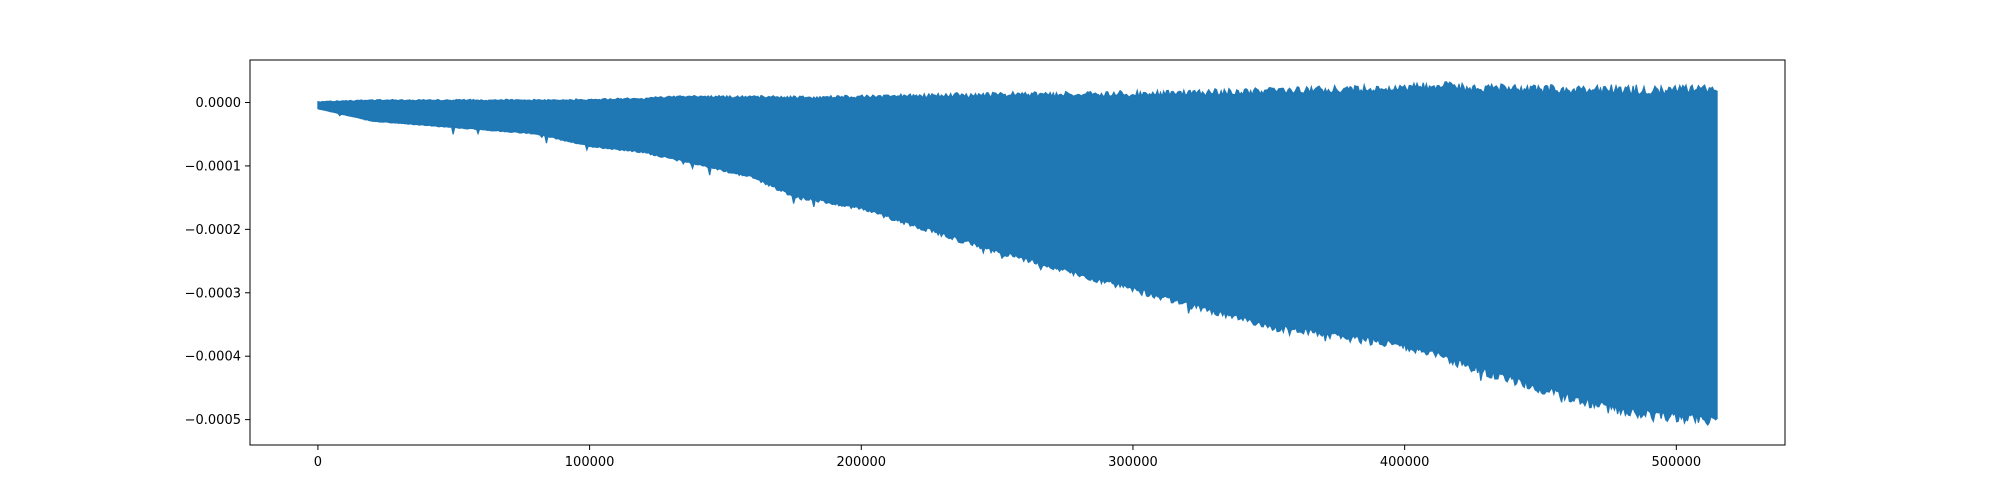 Image resolution: width=2000 pixels, height=500 pixels. I want to click on x-tick-label: 500000, so click(1677, 462).